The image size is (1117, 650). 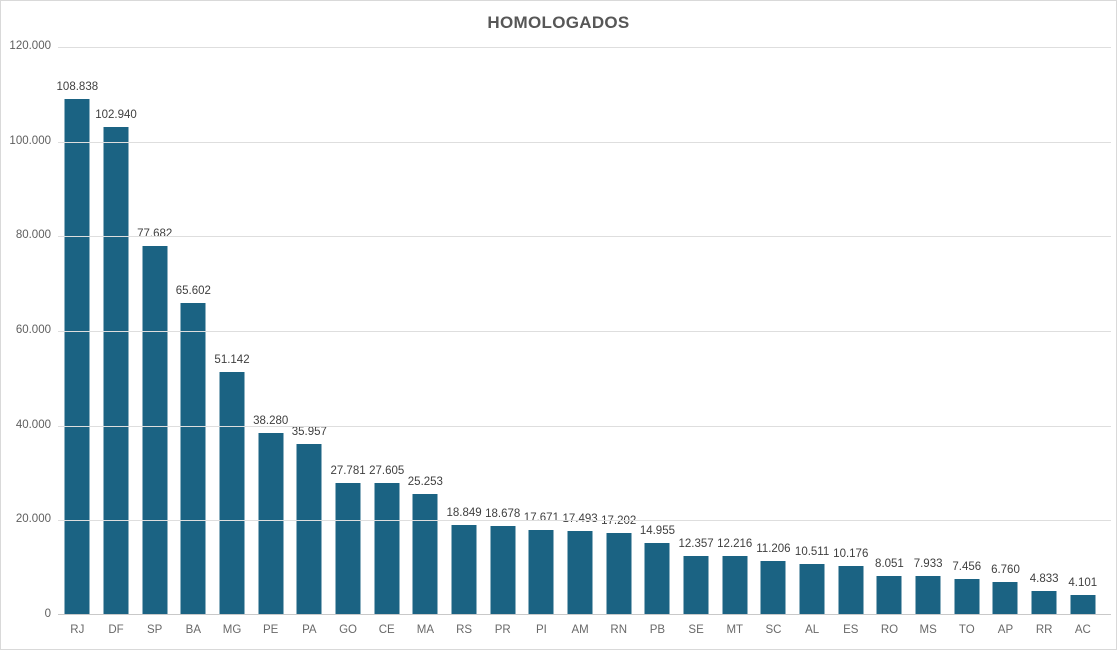 What do you see at coordinates (77, 87) in the screenshot?
I see `bar-value-label: 108.838` at bounding box center [77, 87].